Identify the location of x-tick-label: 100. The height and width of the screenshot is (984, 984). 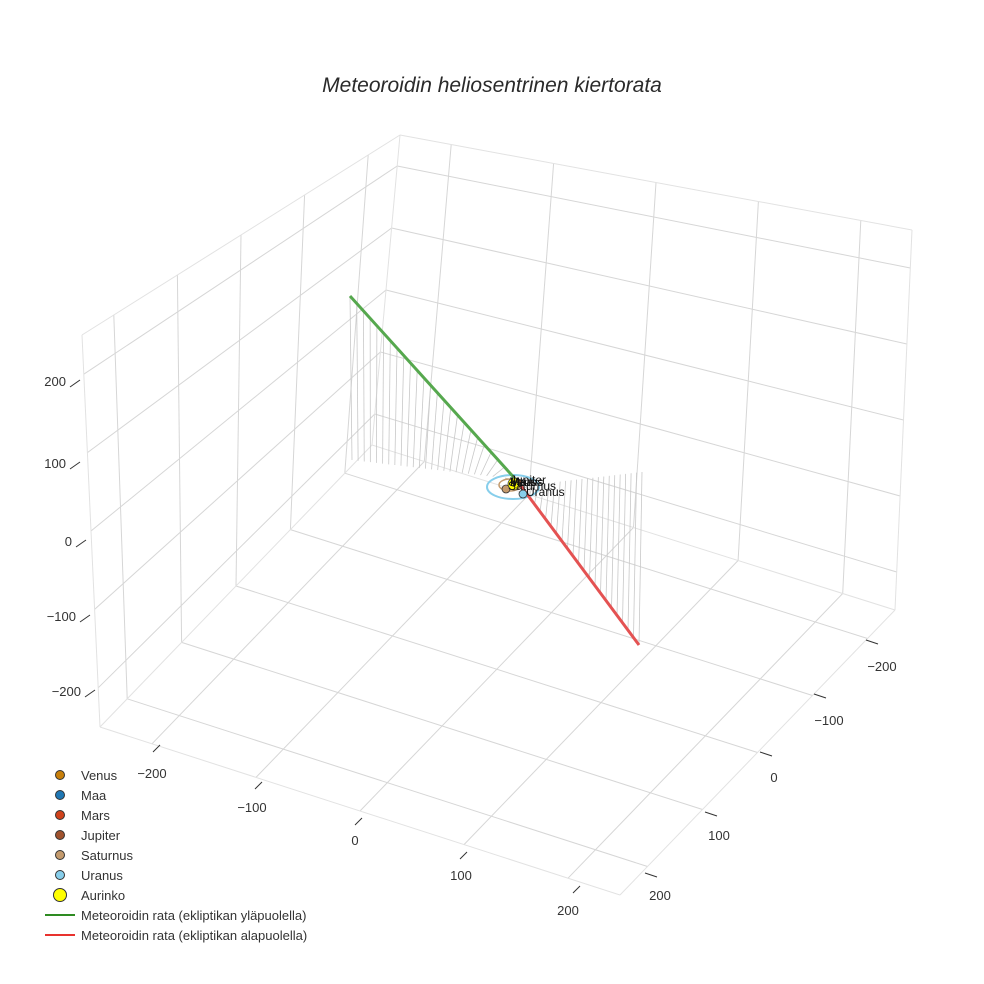
(461, 875).